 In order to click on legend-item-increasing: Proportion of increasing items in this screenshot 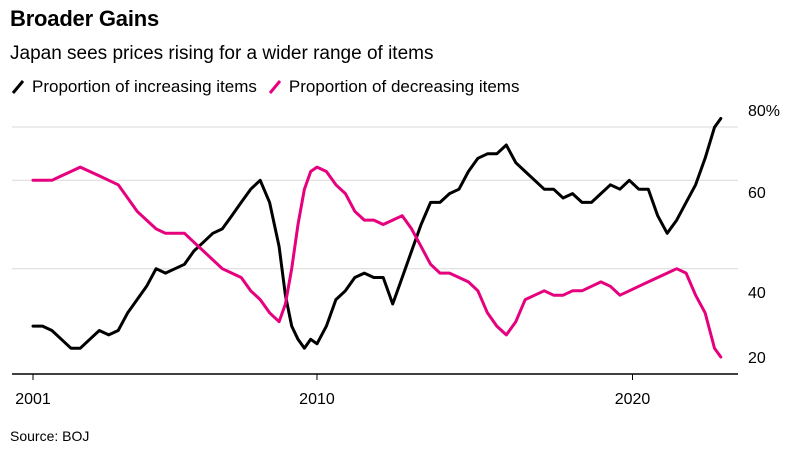, I will do `click(133, 87)`.